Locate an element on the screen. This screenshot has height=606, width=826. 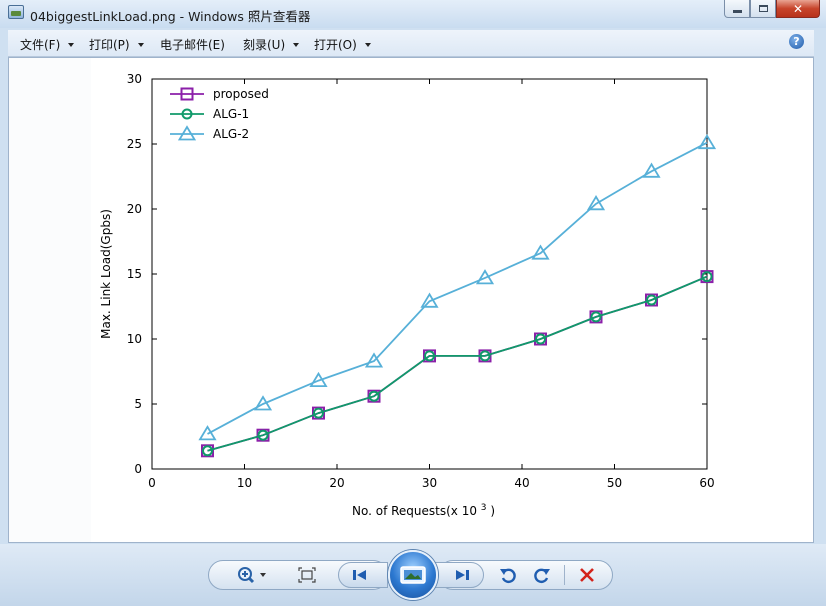
zoom-button is located at coordinates (253, 575).